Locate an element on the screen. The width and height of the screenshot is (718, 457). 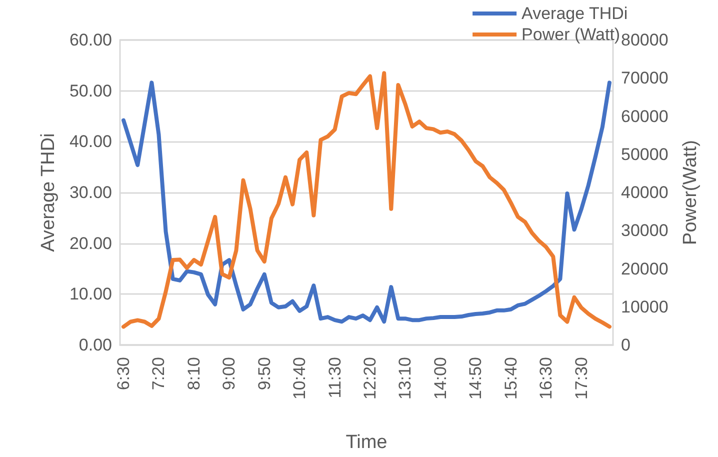
y2-tick-label: 70000 is located at coordinates (644, 78).